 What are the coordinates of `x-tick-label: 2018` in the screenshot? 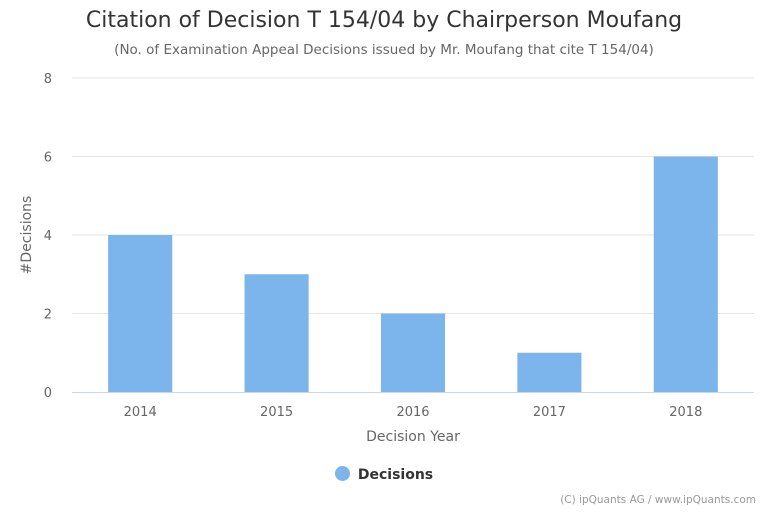 It's located at (685, 412).